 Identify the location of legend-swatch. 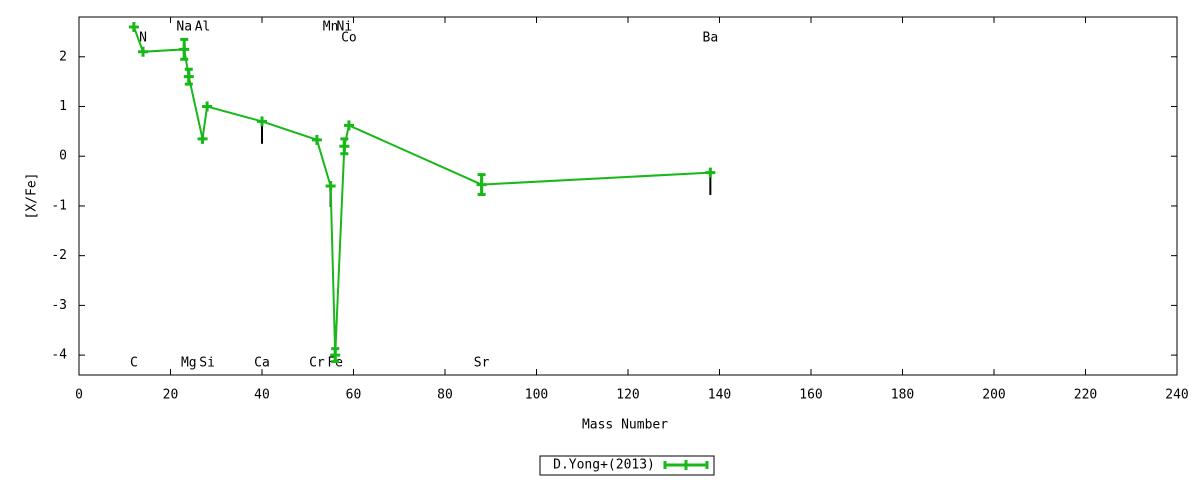
(686, 465).